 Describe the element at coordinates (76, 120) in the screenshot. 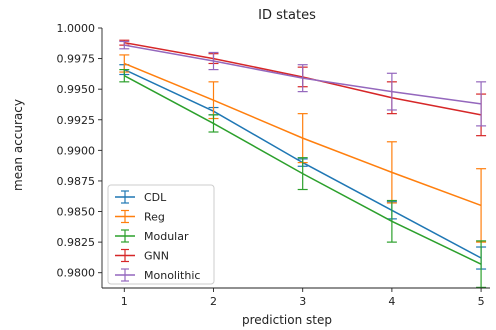

I see `y-tick-label: 0.9925` at that location.